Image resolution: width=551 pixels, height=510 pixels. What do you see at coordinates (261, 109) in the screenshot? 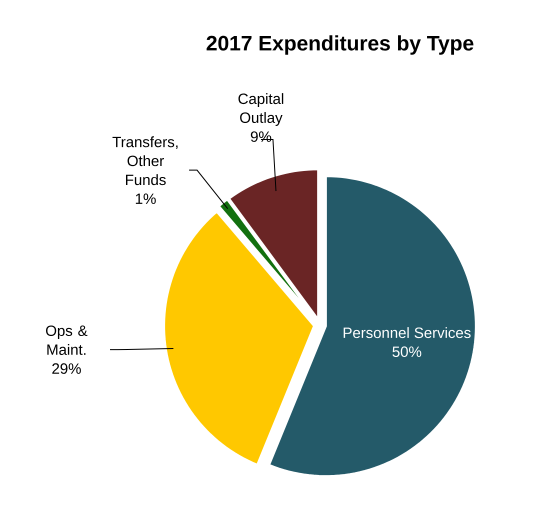
I see `slice-label: Capital Outlay` at bounding box center [261, 109].